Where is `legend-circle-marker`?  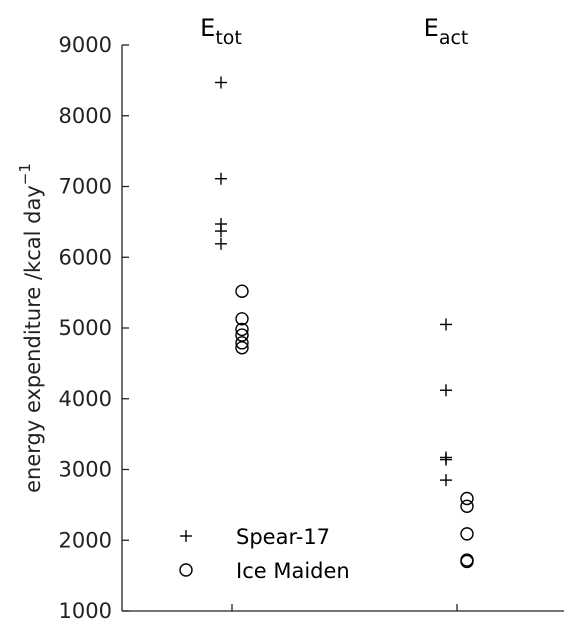 legend-circle-marker is located at coordinates (186, 570).